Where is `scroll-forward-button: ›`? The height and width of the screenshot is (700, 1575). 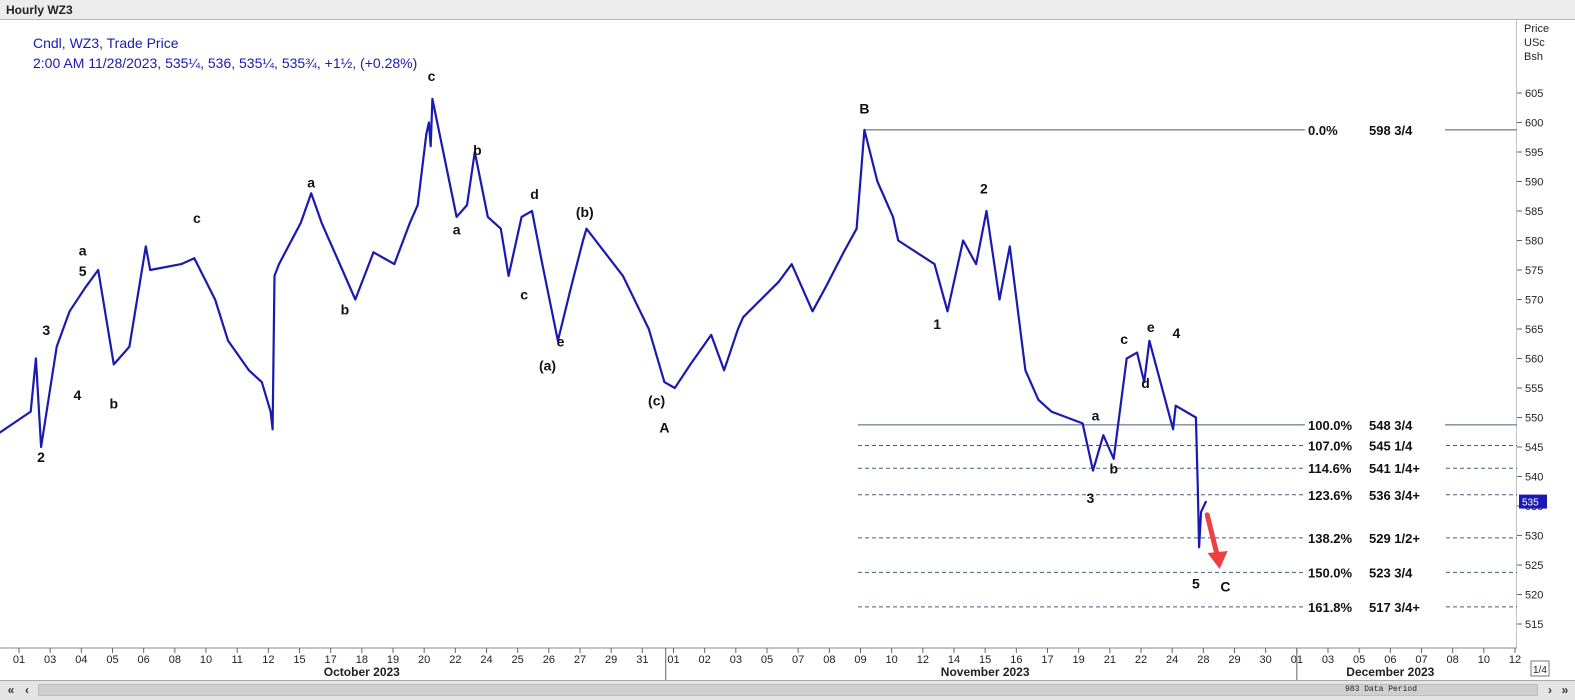 scroll-forward-button: › is located at coordinates (1550, 690).